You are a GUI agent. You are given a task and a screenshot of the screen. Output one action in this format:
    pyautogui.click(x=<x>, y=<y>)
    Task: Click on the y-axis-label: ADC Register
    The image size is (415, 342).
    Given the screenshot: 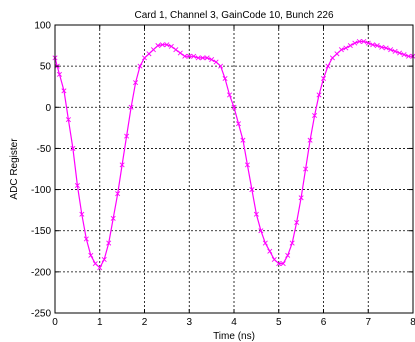 What is the action you would take?
    pyautogui.click(x=14, y=169)
    